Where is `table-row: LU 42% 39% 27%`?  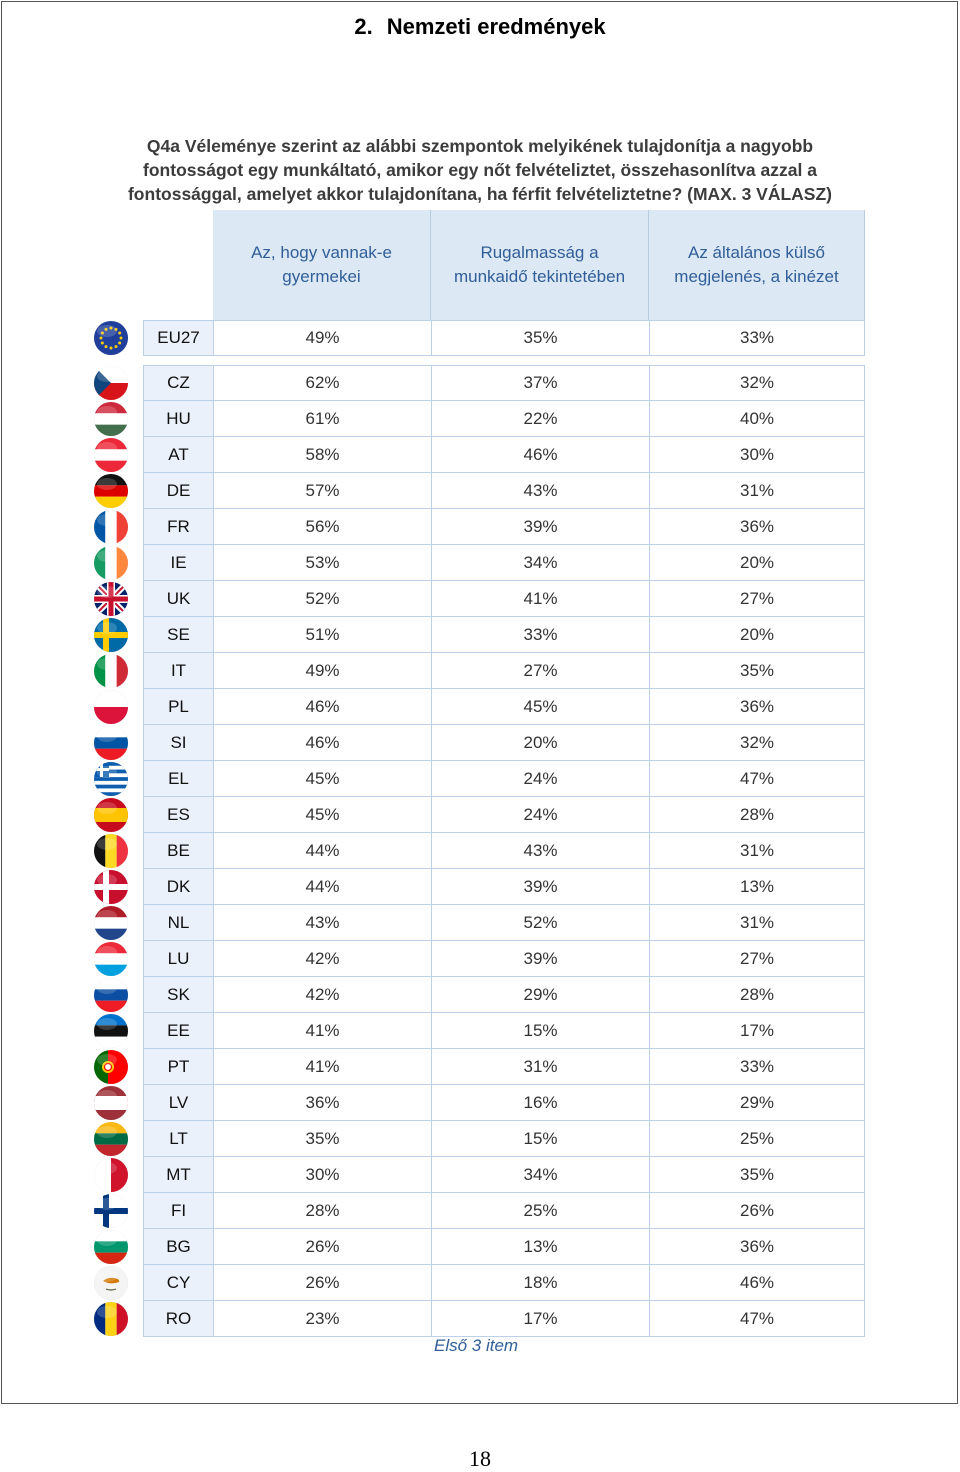 table-row: LU 42% 39% 27% is located at coordinates (504, 959).